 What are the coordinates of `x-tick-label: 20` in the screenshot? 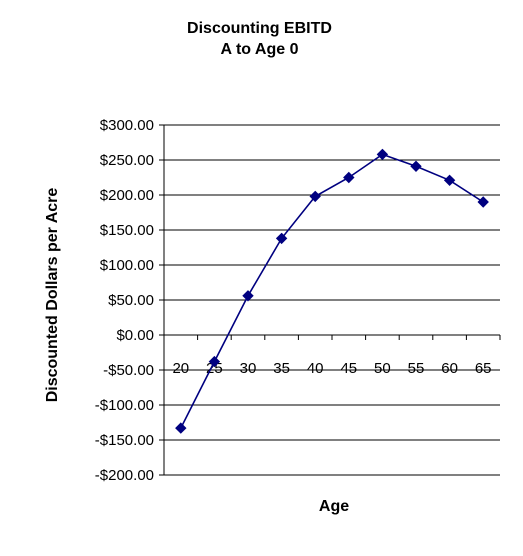 It's located at (180, 368).